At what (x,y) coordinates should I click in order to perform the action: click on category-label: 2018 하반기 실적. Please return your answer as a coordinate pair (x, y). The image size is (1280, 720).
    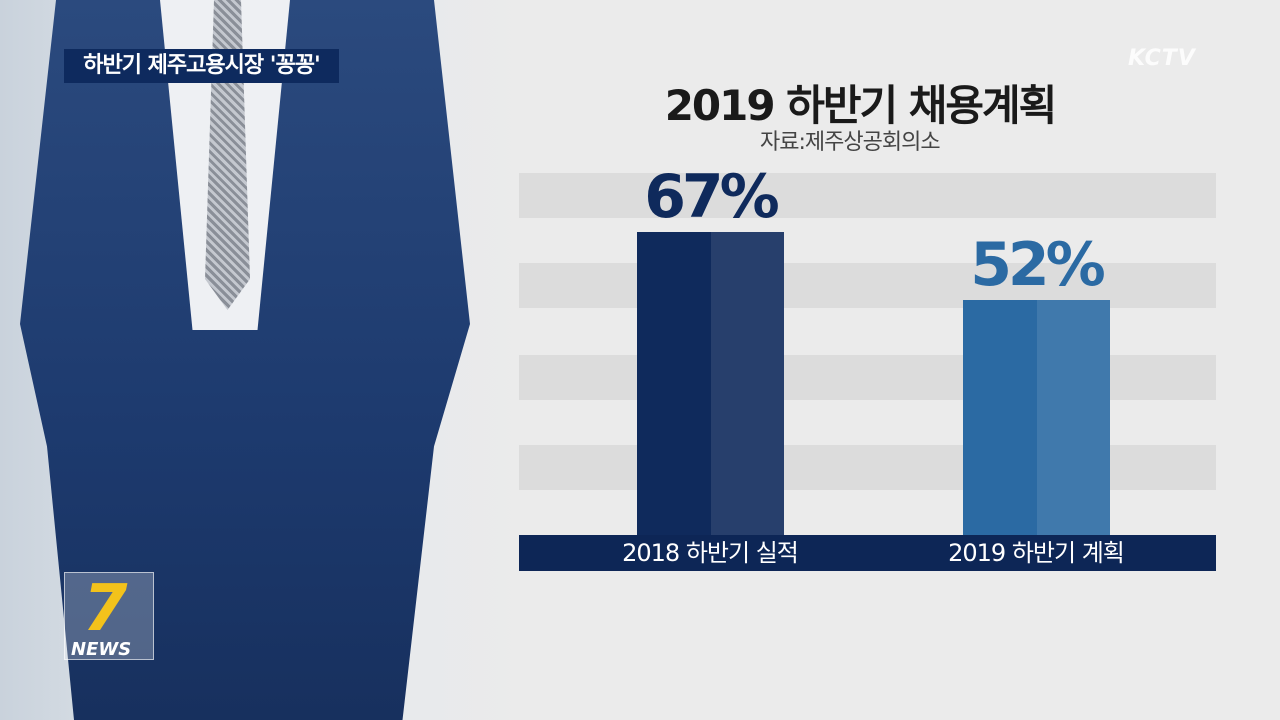
    Looking at the image, I should click on (710, 553).